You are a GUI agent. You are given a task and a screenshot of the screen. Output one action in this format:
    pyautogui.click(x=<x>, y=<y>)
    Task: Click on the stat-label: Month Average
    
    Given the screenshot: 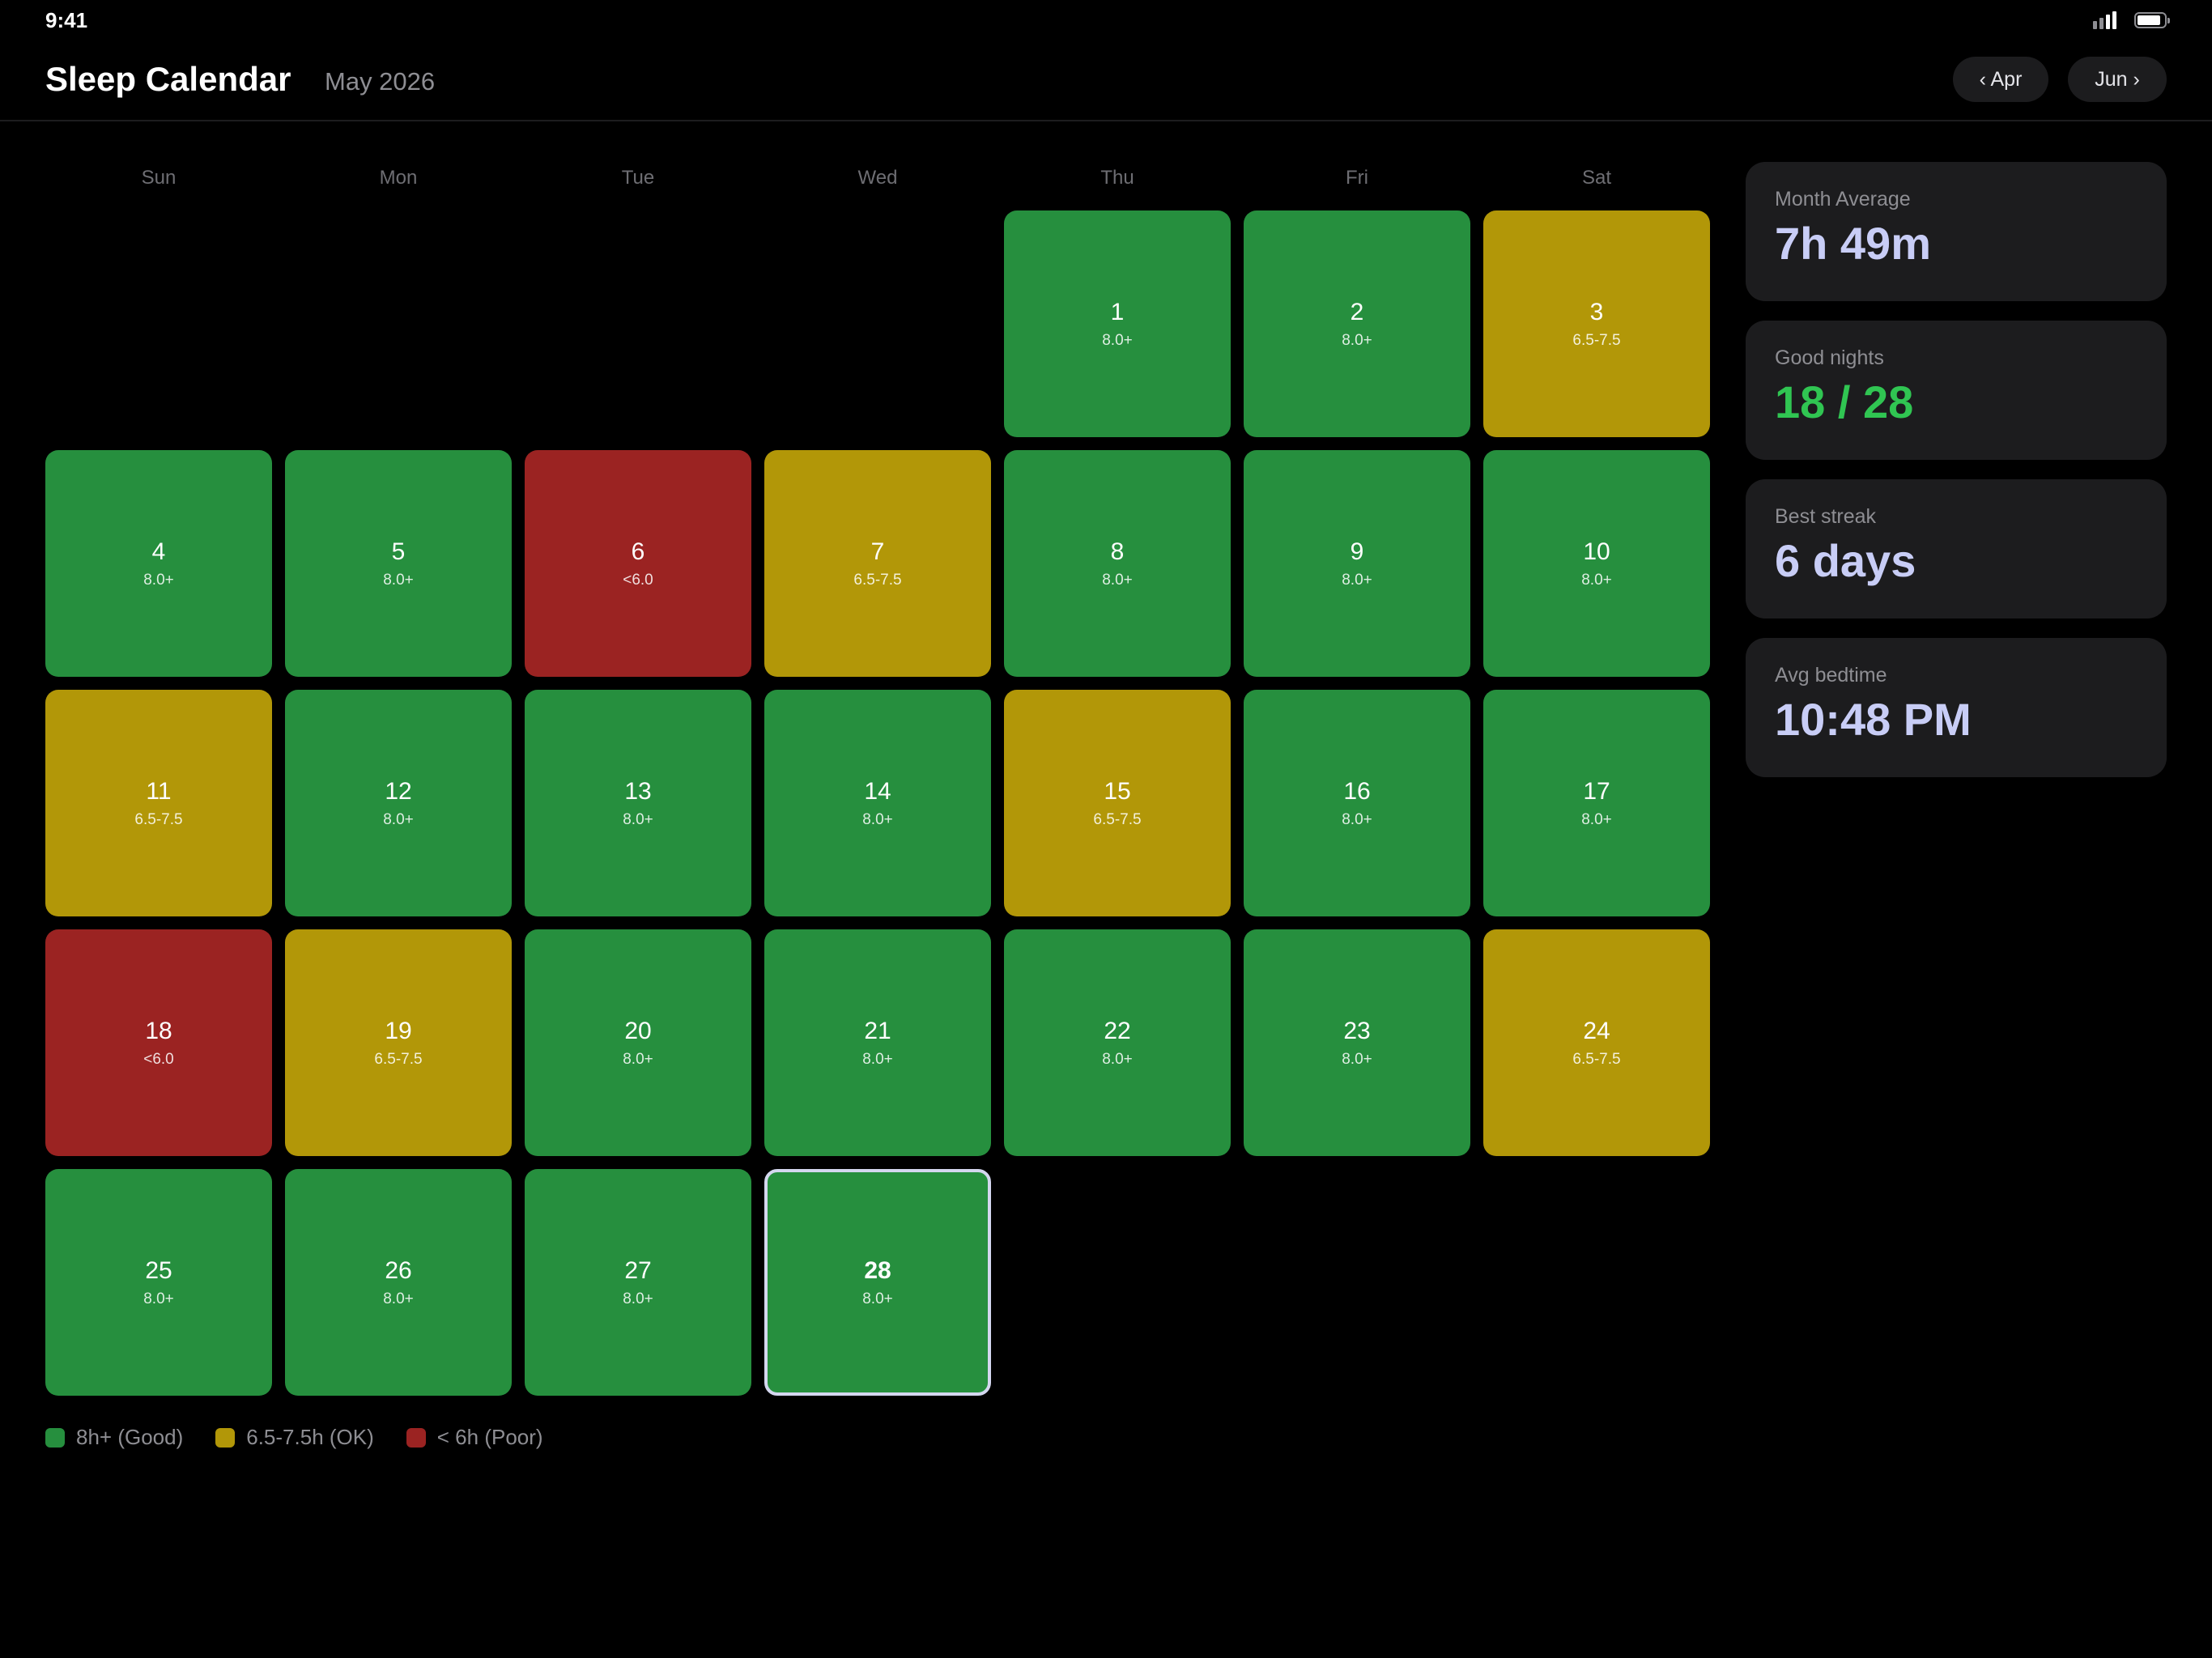 What is the action you would take?
    pyautogui.click(x=1843, y=199)
    